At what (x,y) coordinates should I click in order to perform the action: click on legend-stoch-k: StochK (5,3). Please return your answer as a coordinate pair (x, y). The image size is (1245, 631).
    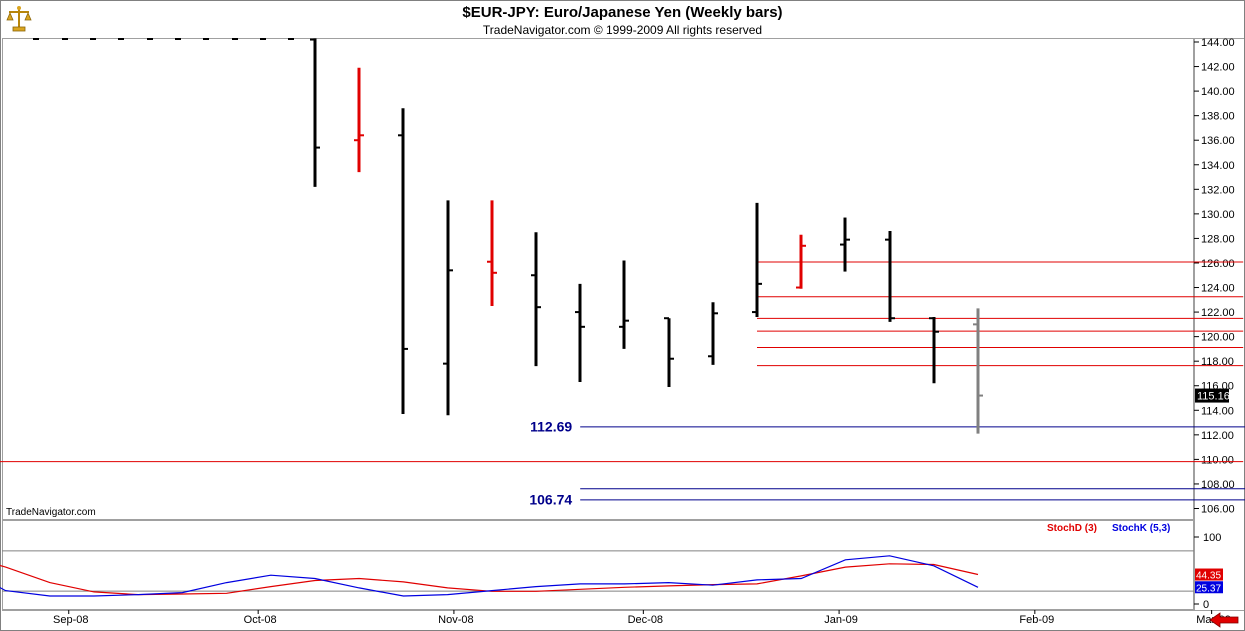
    Looking at the image, I should click on (1141, 528).